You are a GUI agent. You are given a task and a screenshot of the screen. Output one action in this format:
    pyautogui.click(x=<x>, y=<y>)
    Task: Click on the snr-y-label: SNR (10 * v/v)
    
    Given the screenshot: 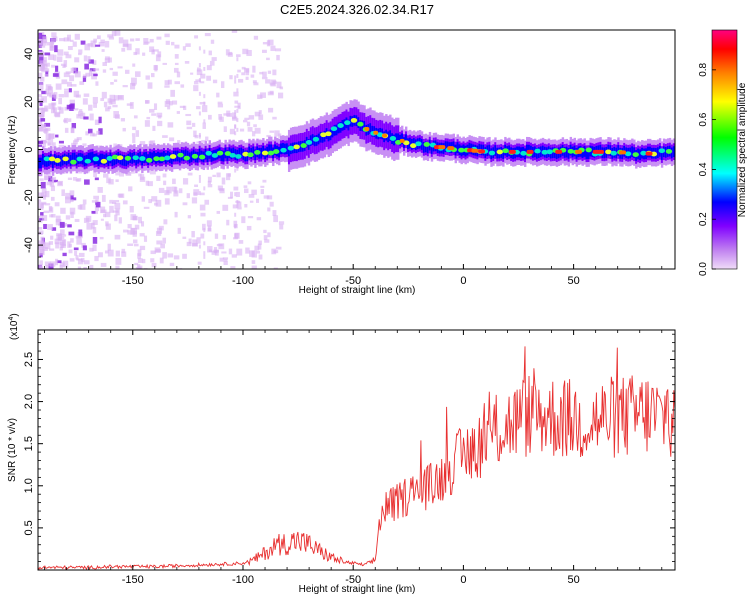 What is the action you would take?
    pyautogui.click(x=12, y=450)
    